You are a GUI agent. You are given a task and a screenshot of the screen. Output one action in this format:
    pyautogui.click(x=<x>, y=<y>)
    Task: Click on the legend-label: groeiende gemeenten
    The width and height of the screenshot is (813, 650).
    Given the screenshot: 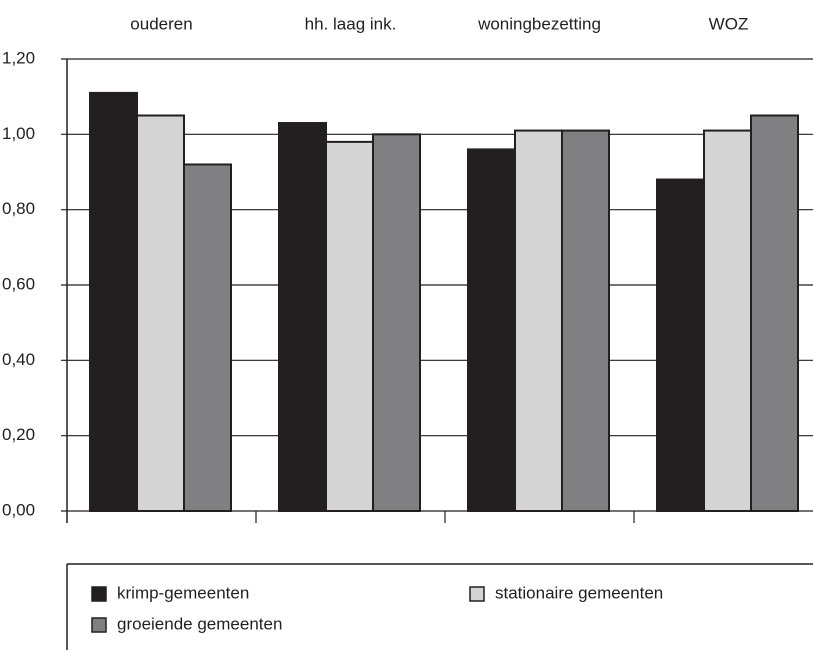 What is the action you would take?
    pyautogui.click(x=199, y=623)
    